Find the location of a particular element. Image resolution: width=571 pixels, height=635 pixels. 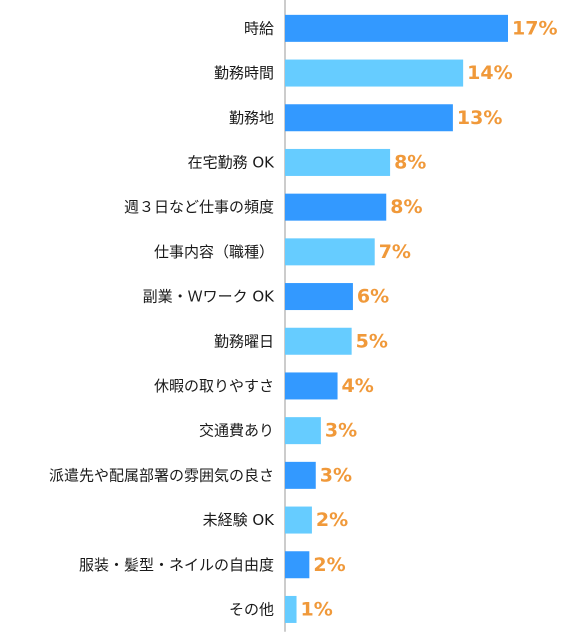

value-label-4: 8% is located at coordinates (406, 207).